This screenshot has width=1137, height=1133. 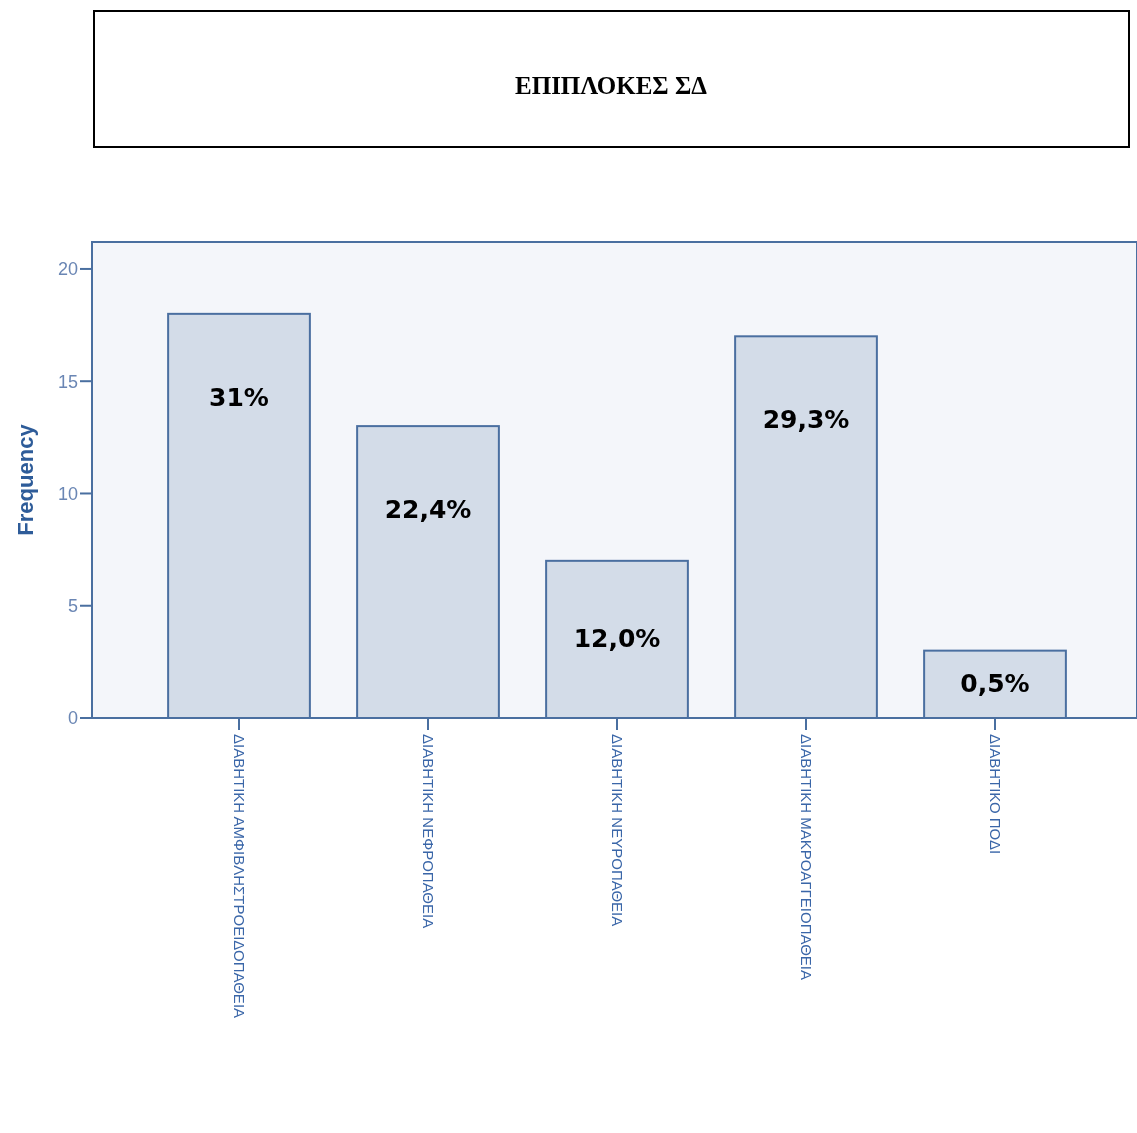 What do you see at coordinates (72, 606) in the screenshot?
I see `y-tick-label: 5` at bounding box center [72, 606].